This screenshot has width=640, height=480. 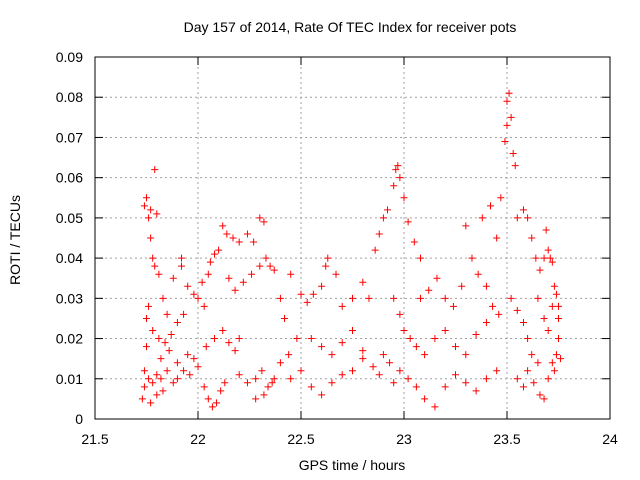 What do you see at coordinates (69, 57) in the screenshot?
I see `y-tick-label: 0.09` at bounding box center [69, 57].